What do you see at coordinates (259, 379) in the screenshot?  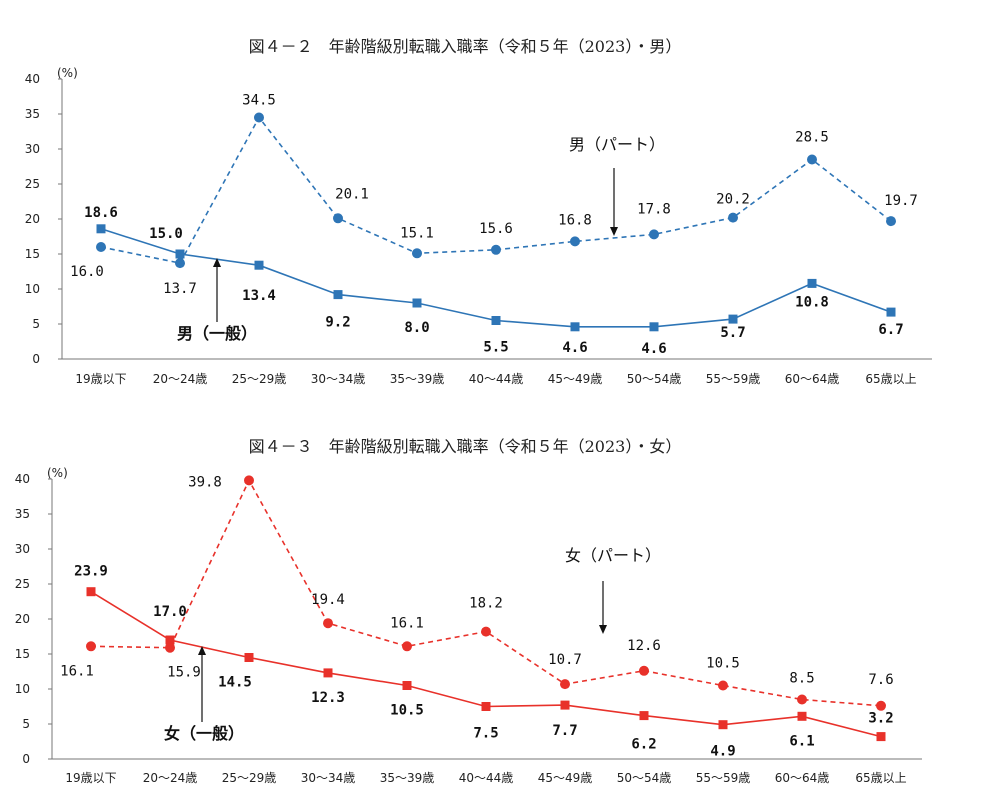 I see `x-tick-label: 25～29歳` at bounding box center [259, 379].